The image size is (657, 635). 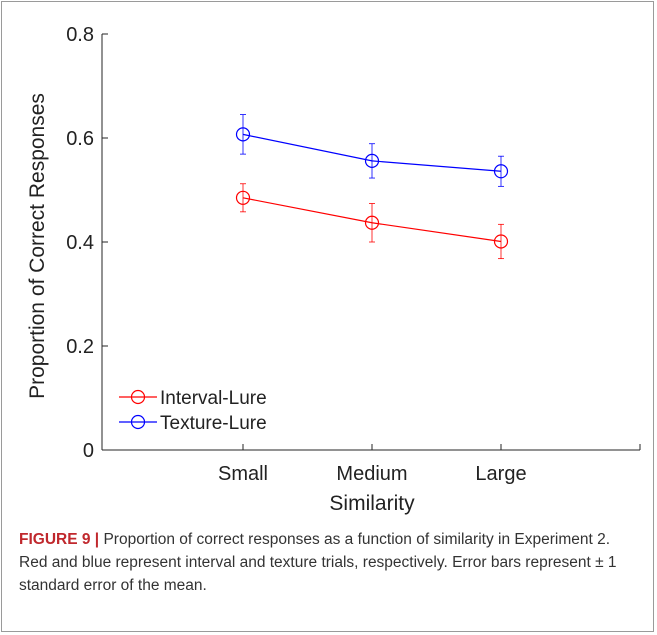 What do you see at coordinates (59, 539) in the screenshot?
I see `caption-lead: FIGURE 9 |` at bounding box center [59, 539].